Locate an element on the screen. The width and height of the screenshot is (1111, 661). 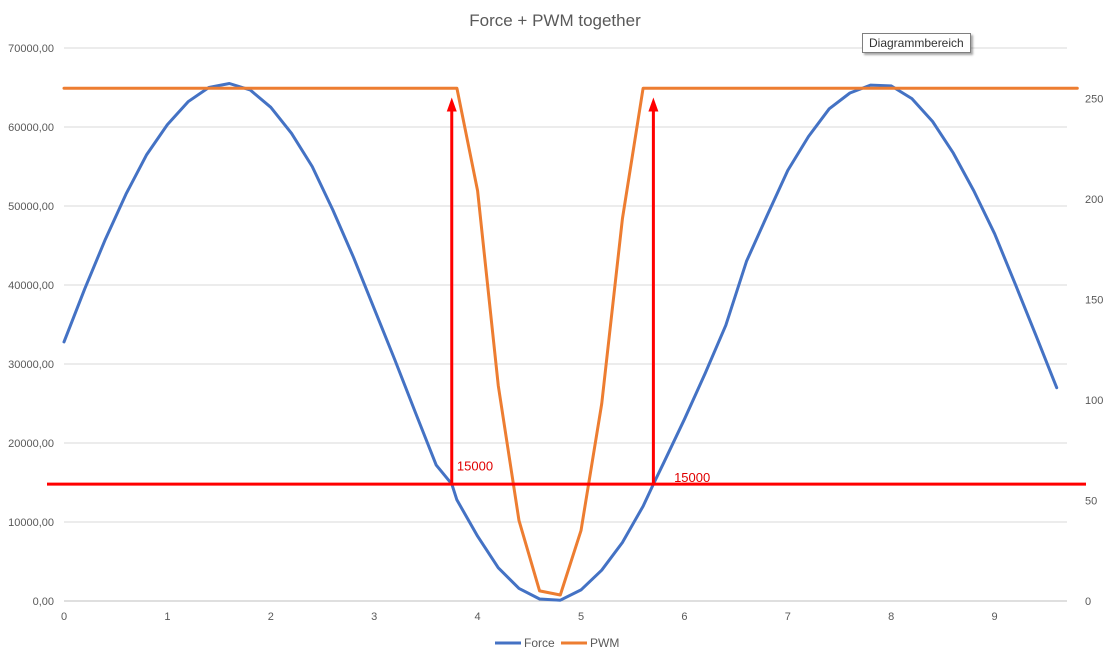
y-left-tick-label: 50000,00 is located at coordinates (31, 207).